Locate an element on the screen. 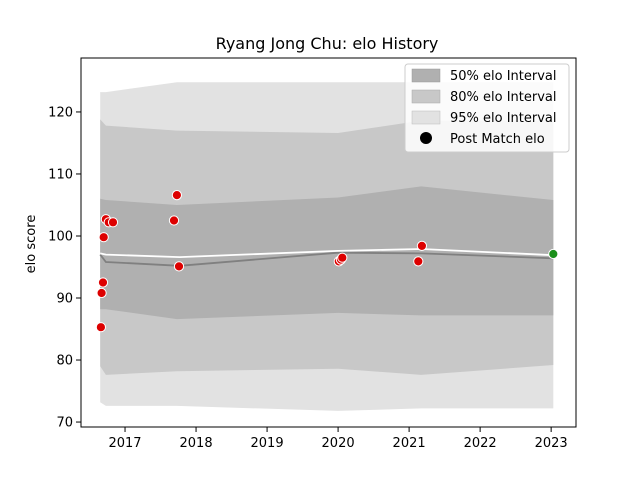  mean-elo-line is located at coordinates (326, 259).